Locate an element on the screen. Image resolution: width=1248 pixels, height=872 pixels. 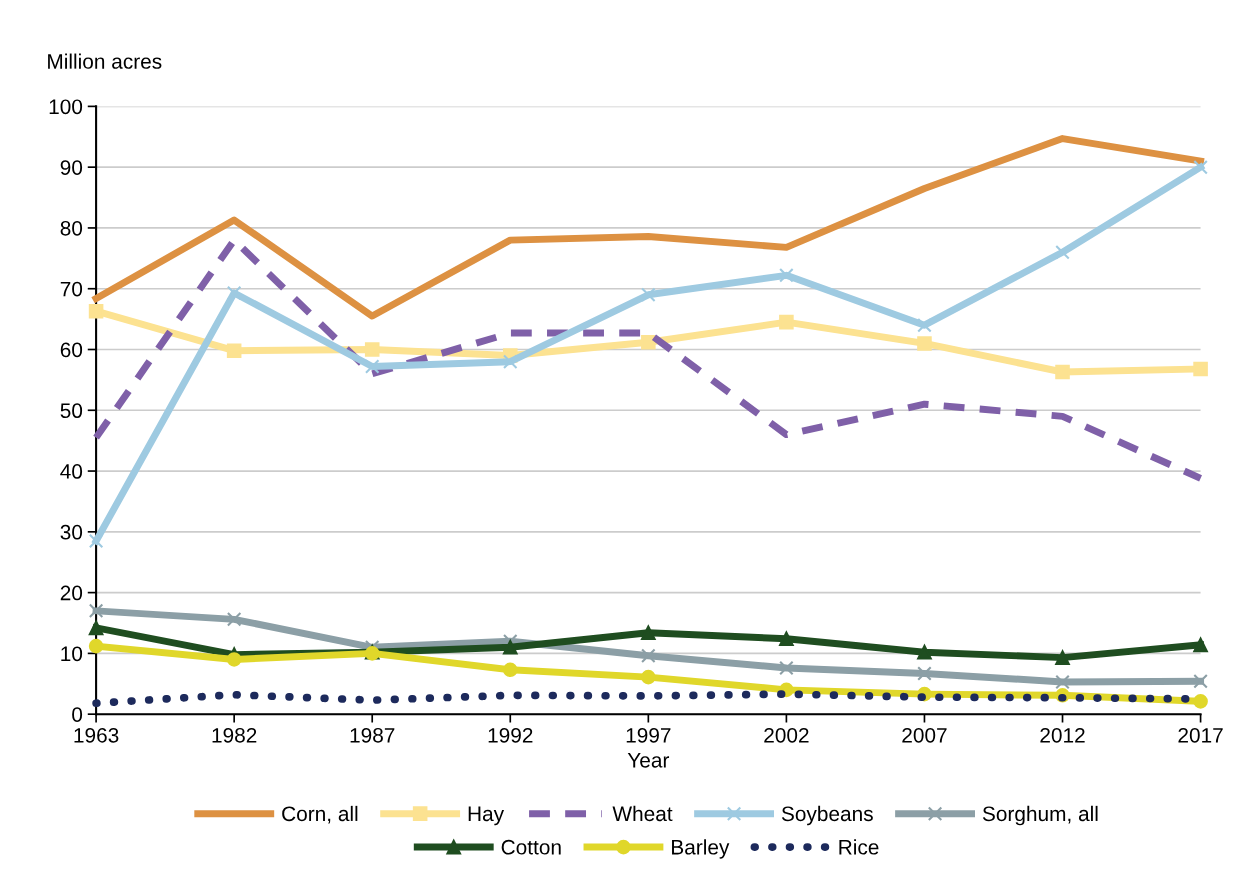
y-tick-label: 30 is located at coordinates (71, 532).